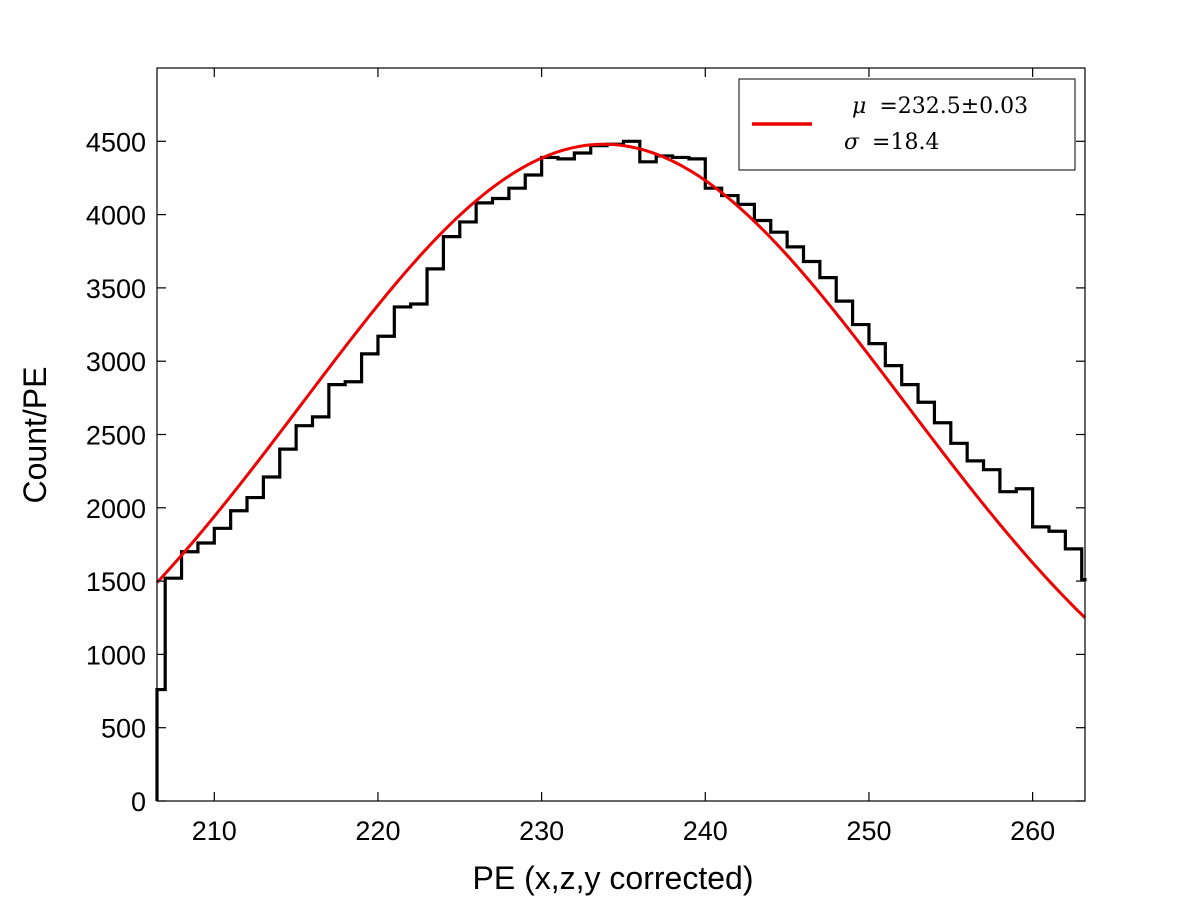 This screenshot has height=901, width=1200. I want to click on y-tick-label-2000: 2000, so click(116, 509).